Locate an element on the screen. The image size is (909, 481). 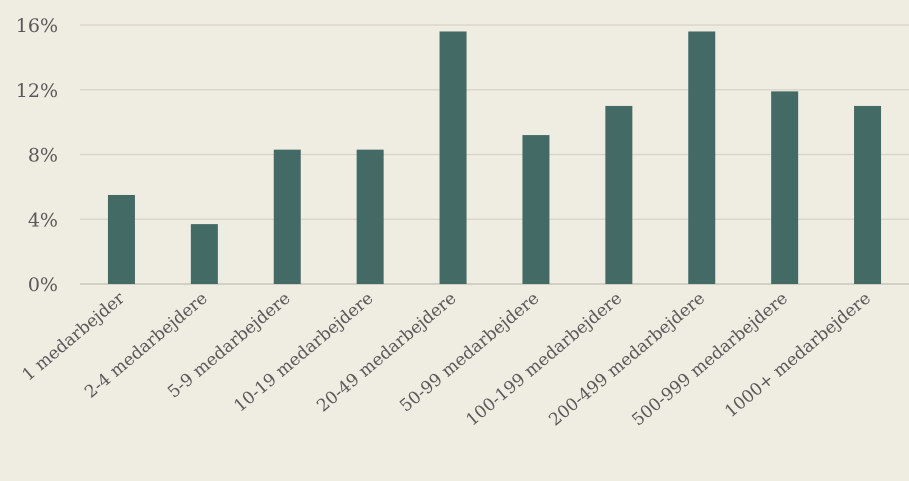
y-tick-label: 16% is located at coordinates (37, 26).